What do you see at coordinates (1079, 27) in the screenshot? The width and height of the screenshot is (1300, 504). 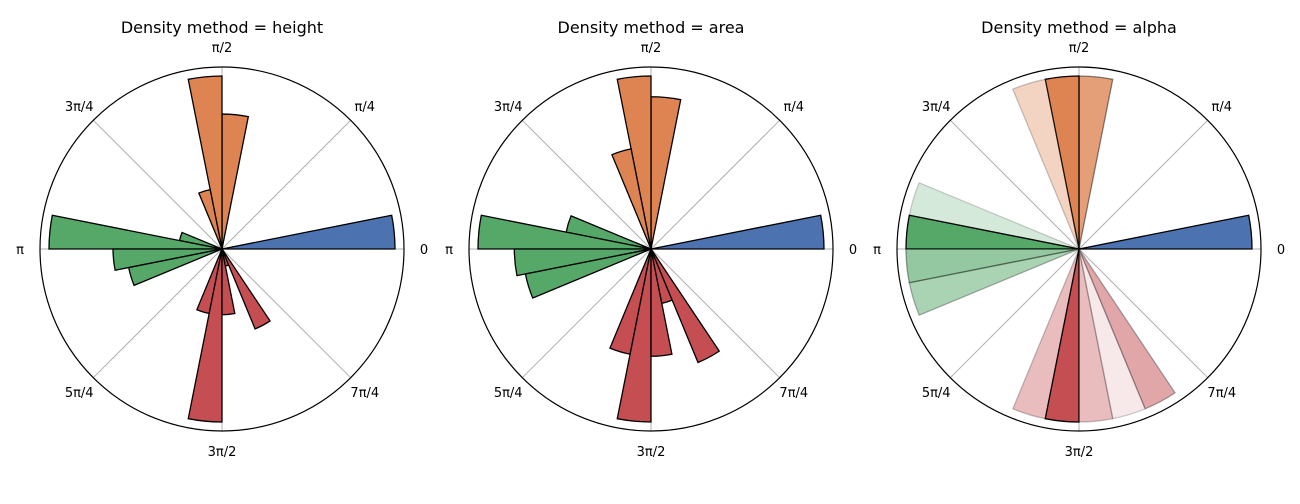 I see `panel-title: Density method = alpha` at bounding box center [1079, 27].